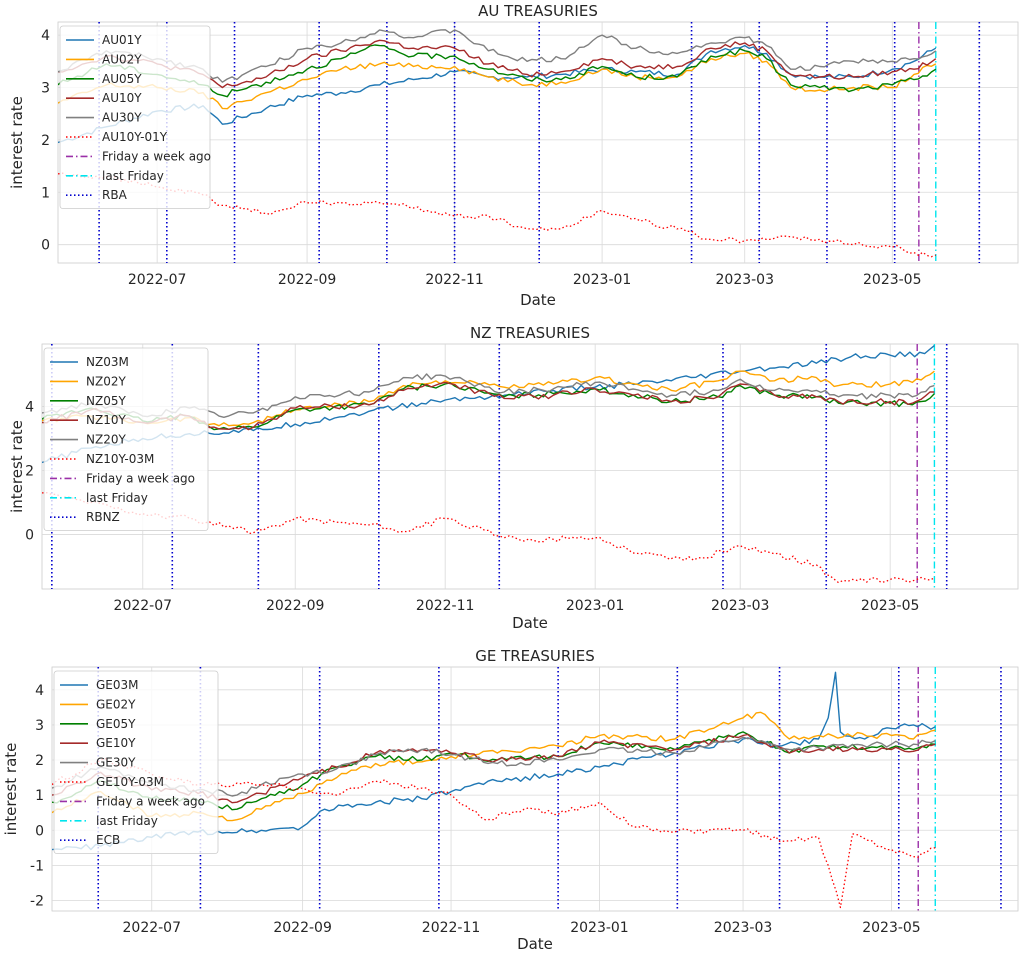  Describe the element at coordinates (120, 459) in the screenshot. I see `legend-label: NZ10Y-03M` at that location.